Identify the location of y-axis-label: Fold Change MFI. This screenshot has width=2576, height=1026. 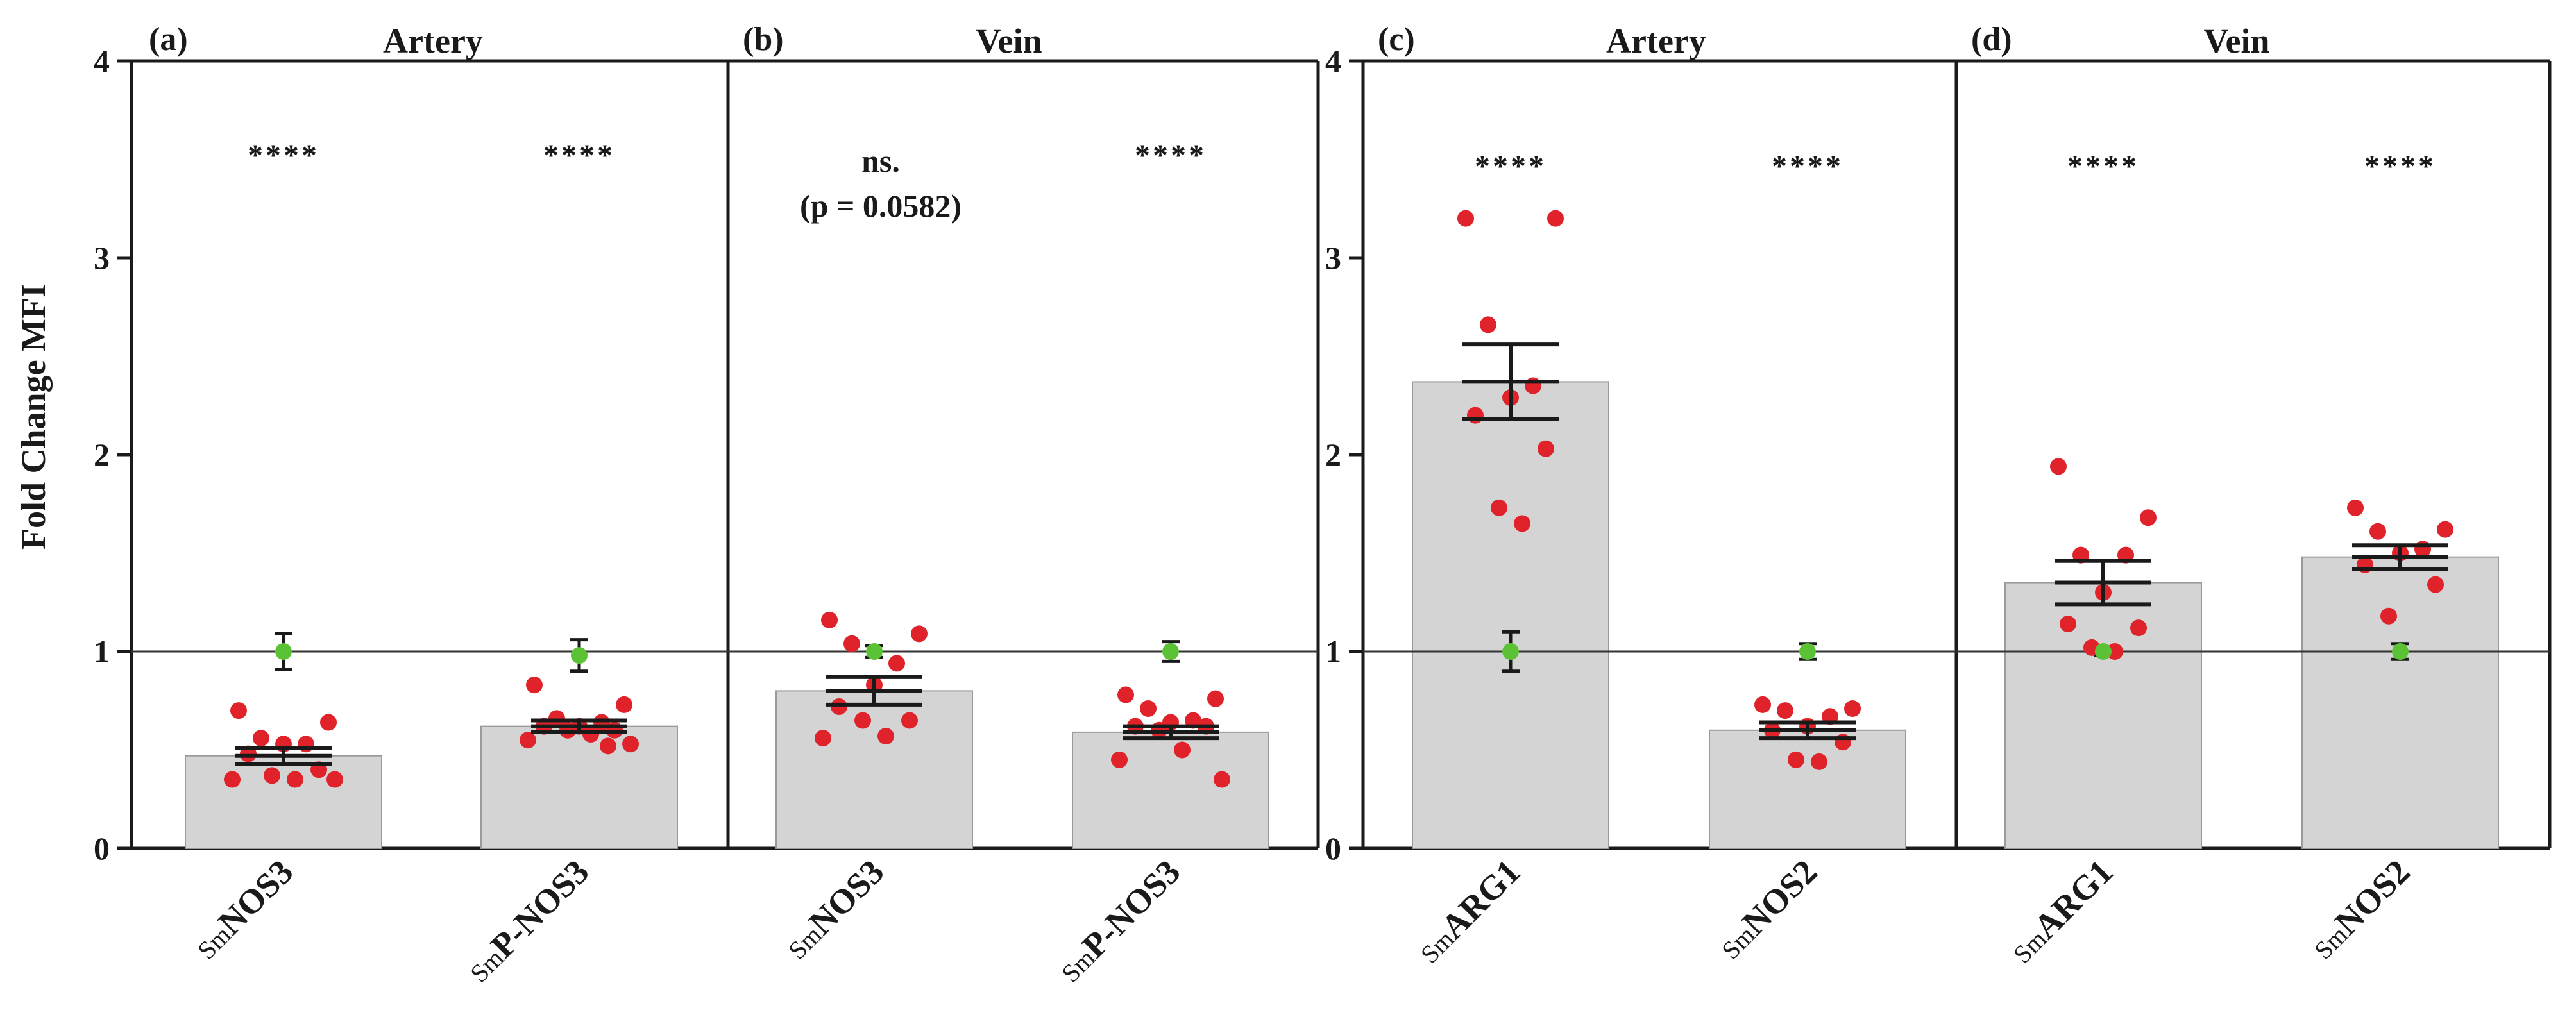
(33, 417).